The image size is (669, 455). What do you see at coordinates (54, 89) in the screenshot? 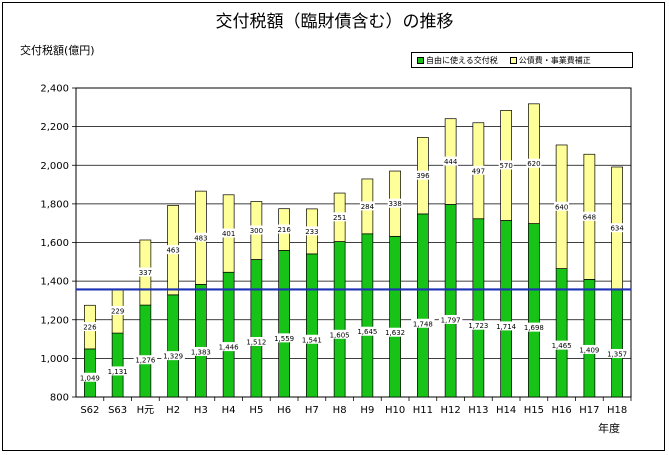
I see `y-tick-label: 2,400` at bounding box center [54, 89].